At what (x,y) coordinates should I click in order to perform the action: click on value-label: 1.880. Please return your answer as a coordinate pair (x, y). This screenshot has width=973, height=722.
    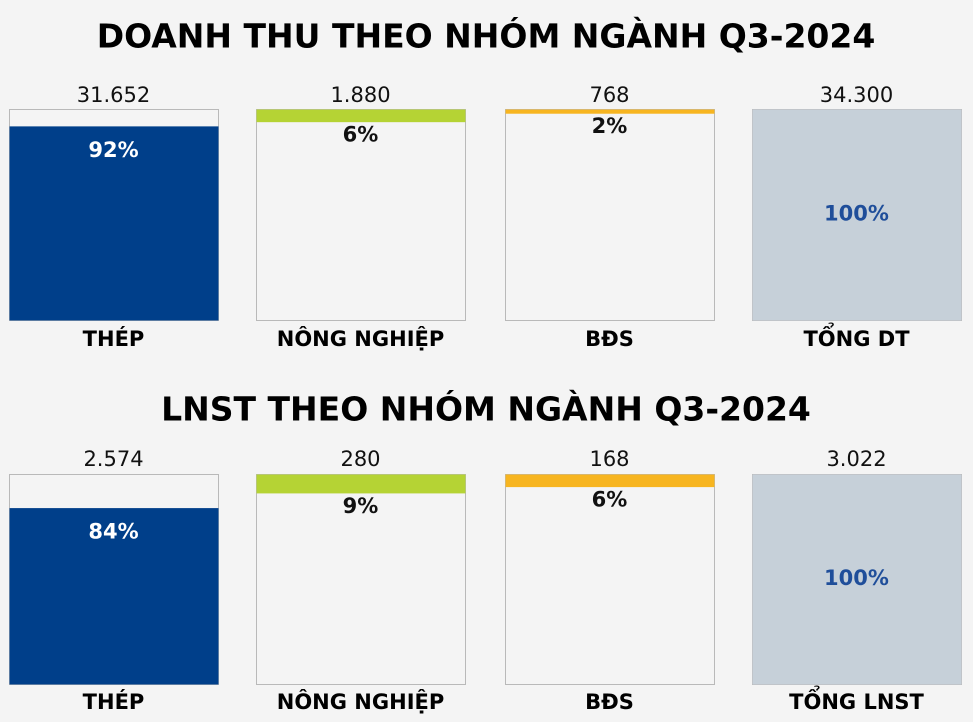
    Looking at the image, I should click on (360, 95).